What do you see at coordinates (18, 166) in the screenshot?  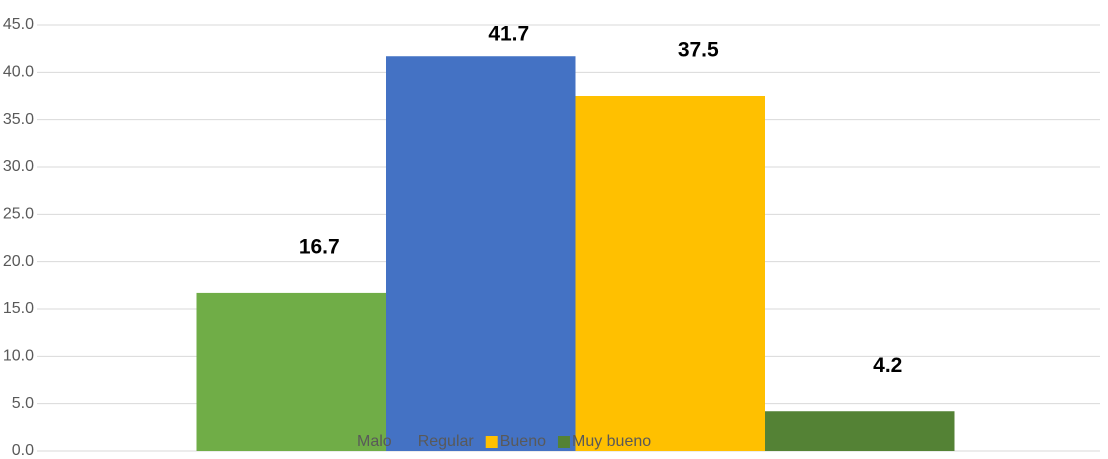 I see `y-tick-label: 30.0` at bounding box center [18, 166].